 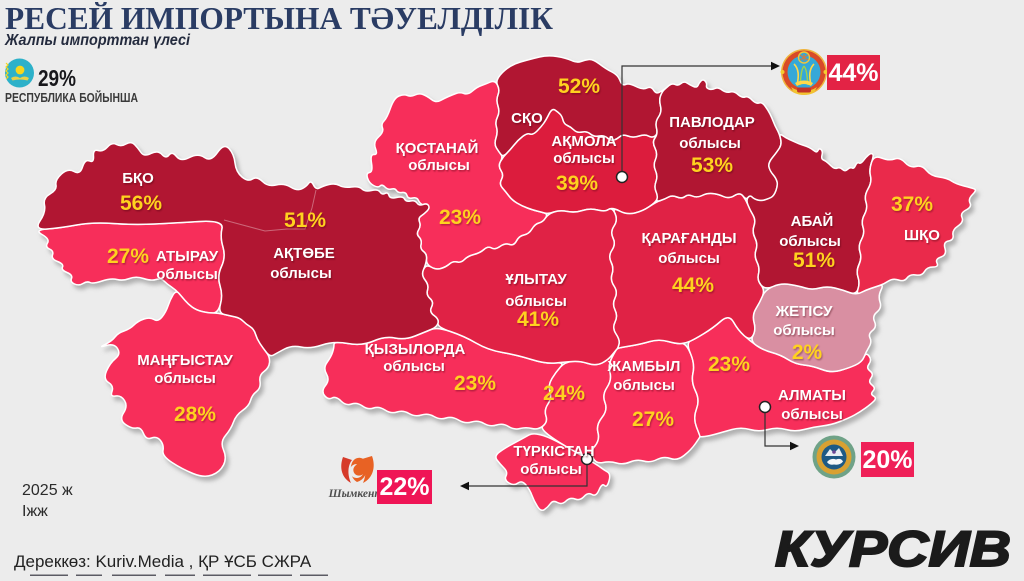 What do you see at coordinates (553, 451) in the screenshot?
I see `svg-text: ТҮРКІСТАН` at bounding box center [553, 451].